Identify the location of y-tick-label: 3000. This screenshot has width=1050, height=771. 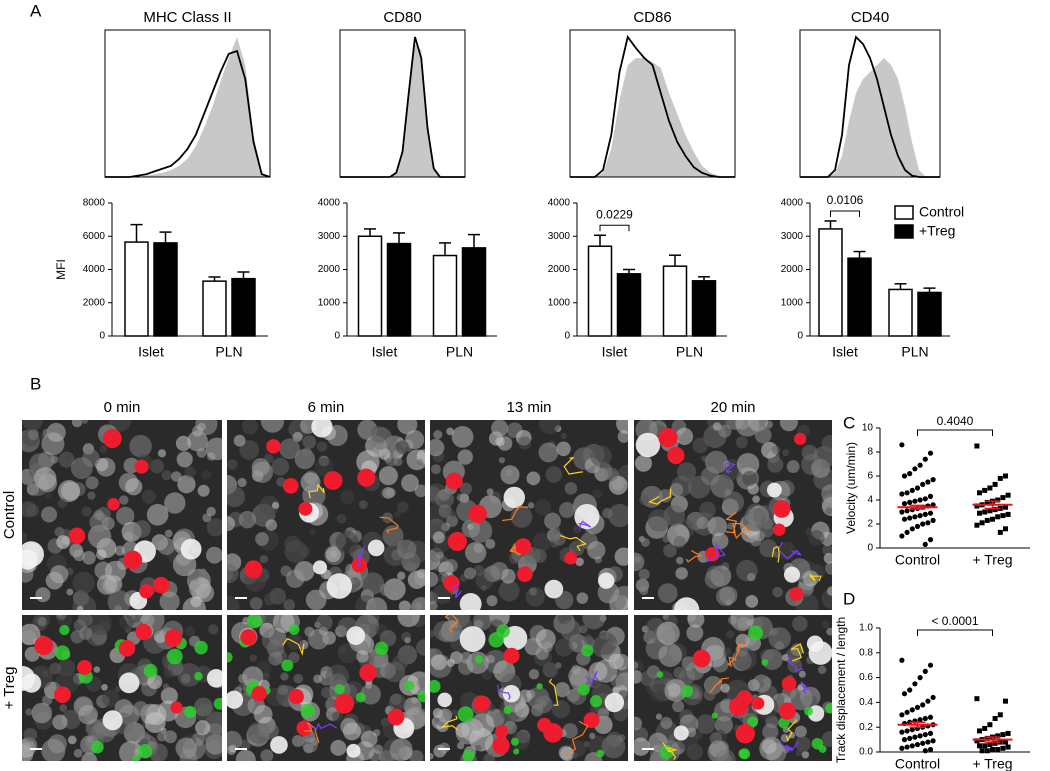
(792, 236).